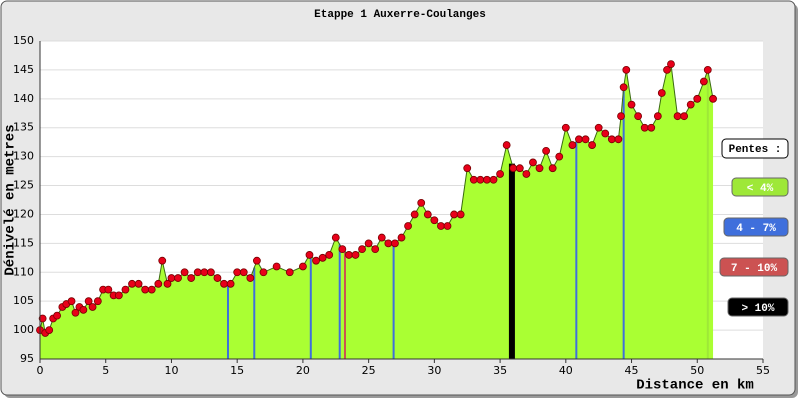 This screenshot has height=405, width=800. Describe the element at coordinates (23, 329) in the screenshot. I see `y-tick-label: 100` at that location.